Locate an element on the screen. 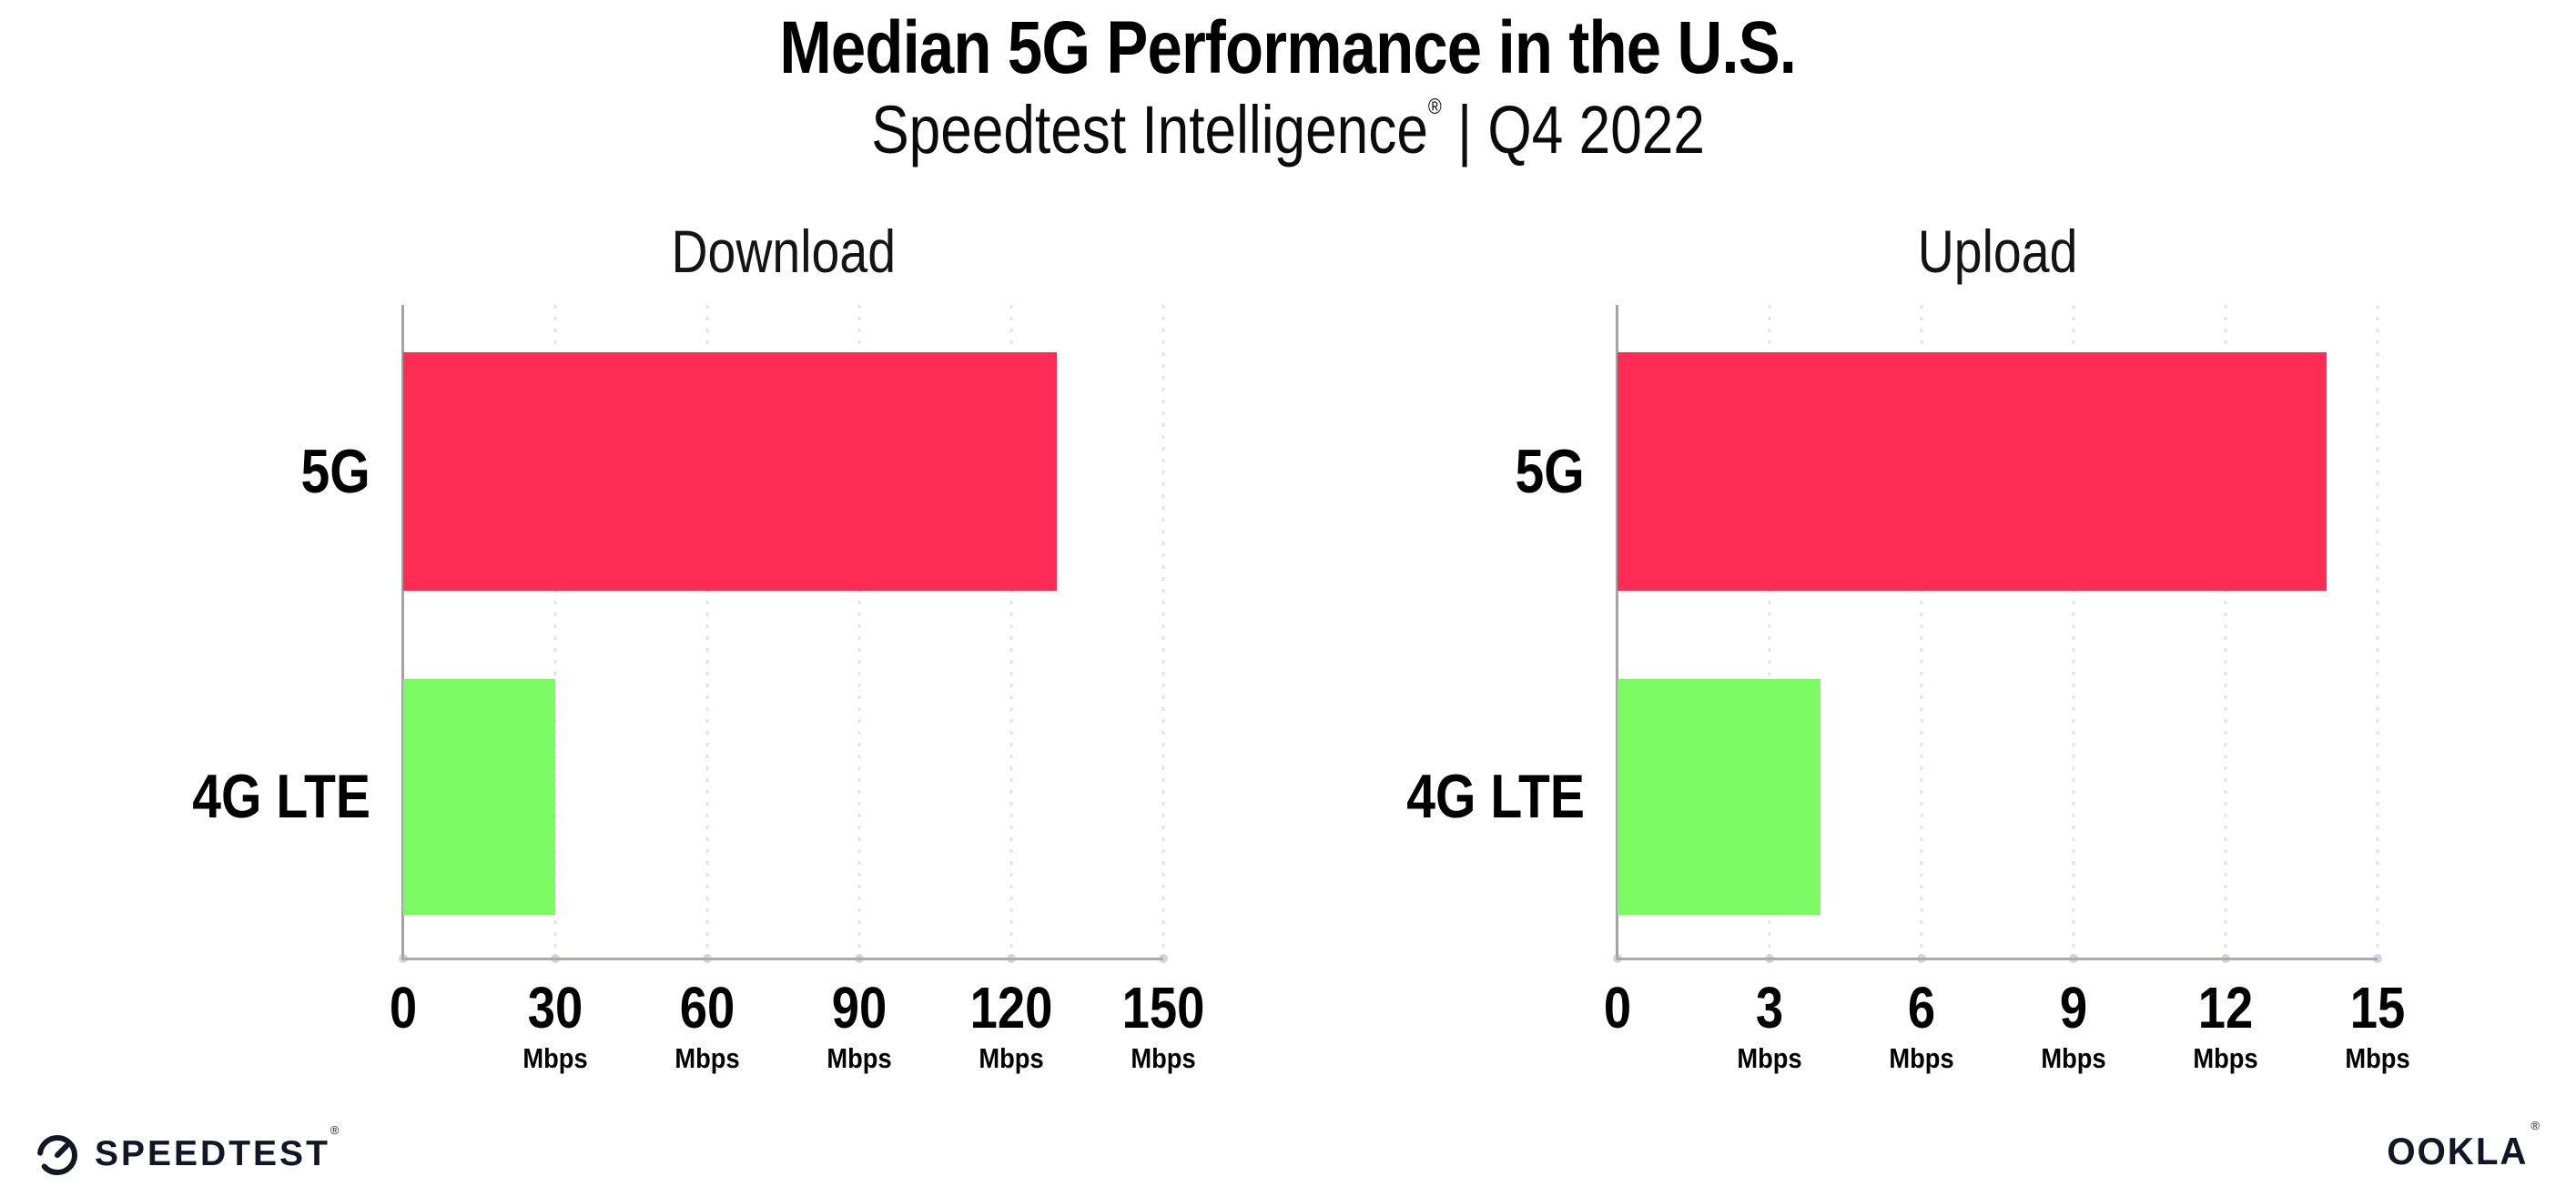 The width and height of the screenshot is (2576, 1197). x-tick-value: 6 is located at coordinates (1921, 1008).